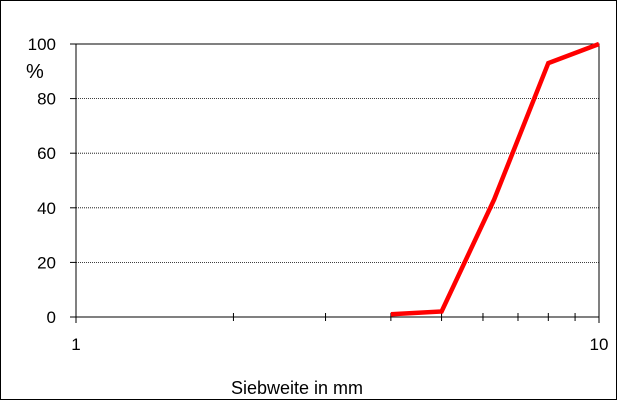 Image resolution: width=618 pixels, height=401 pixels. I want to click on y-tick-label: 100, so click(42, 44).